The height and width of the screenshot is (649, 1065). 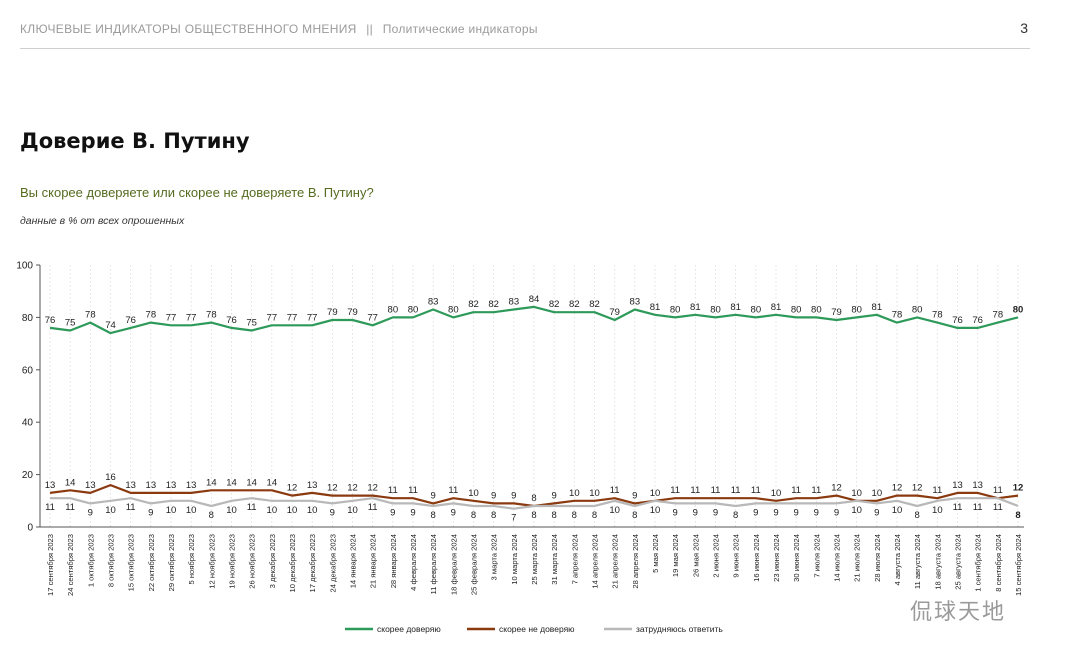 What do you see at coordinates (373, 561) in the screenshot?
I see `x-tick-label: 21 января 2024` at bounding box center [373, 561].